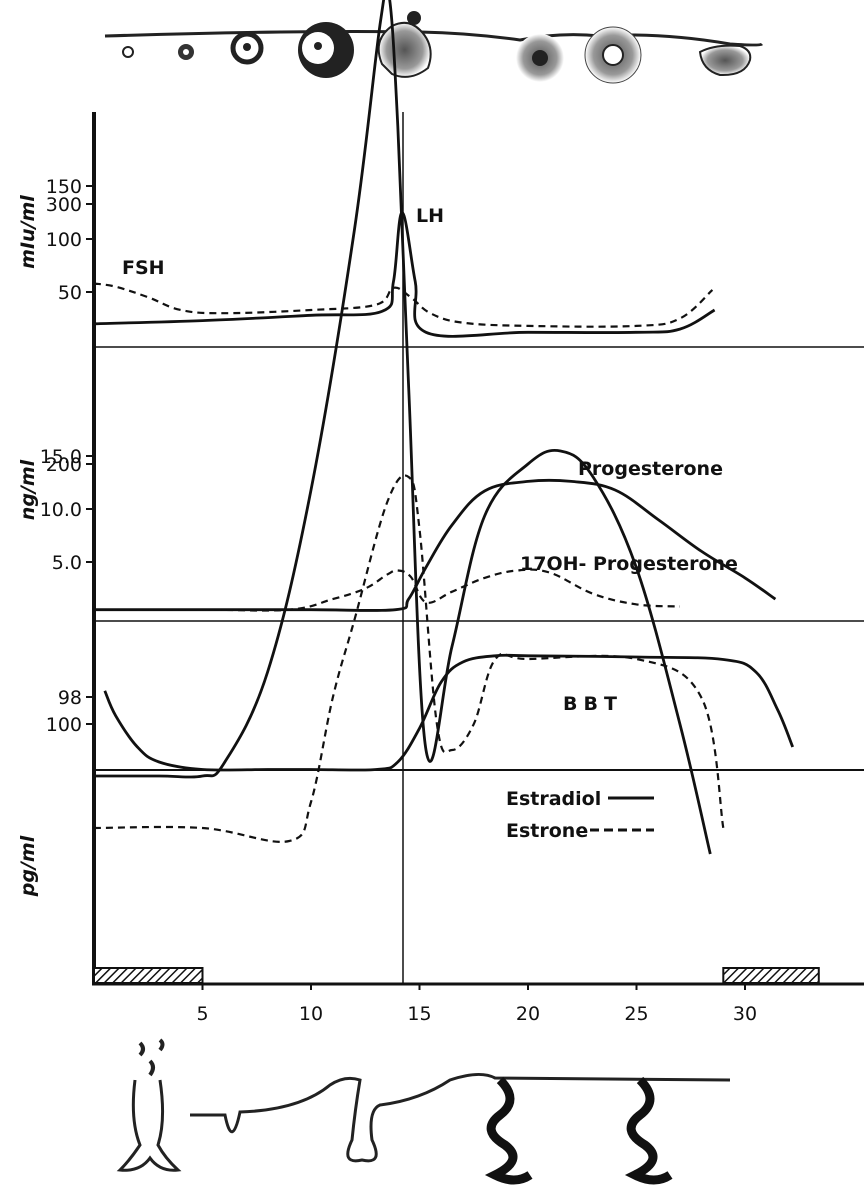 The image size is (864, 1199). What do you see at coordinates (636, 1014) in the screenshot?
I see `x-tick-label: 25` at bounding box center [636, 1014].